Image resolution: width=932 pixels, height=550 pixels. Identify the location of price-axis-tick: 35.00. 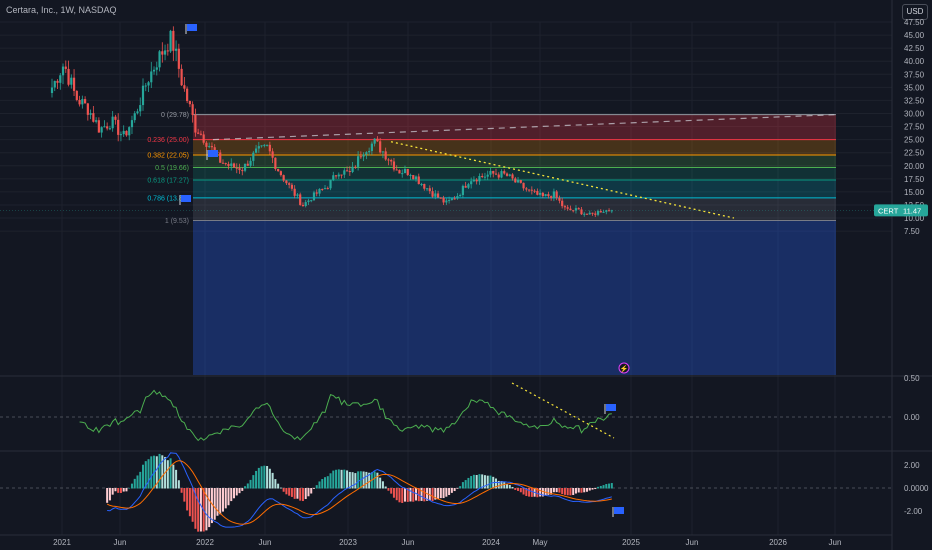
(914, 87).